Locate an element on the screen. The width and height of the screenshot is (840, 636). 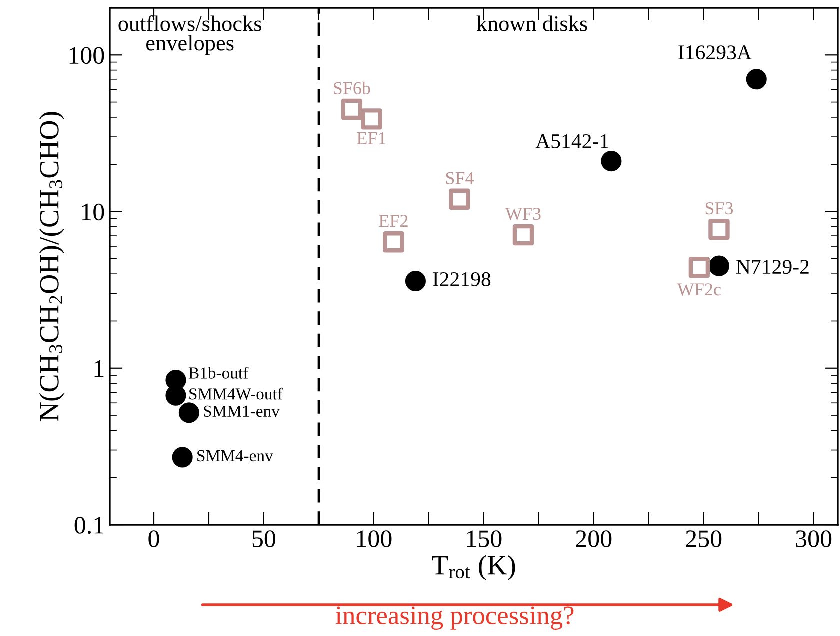
annotation: B1b-outf is located at coordinates (218, 372).